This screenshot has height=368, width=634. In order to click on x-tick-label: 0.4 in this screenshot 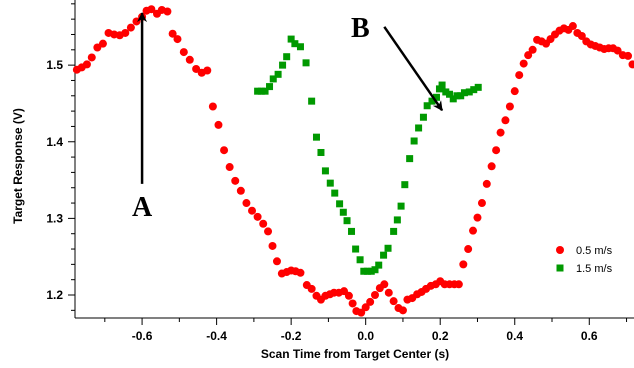, I will do `click(514, 336)`.